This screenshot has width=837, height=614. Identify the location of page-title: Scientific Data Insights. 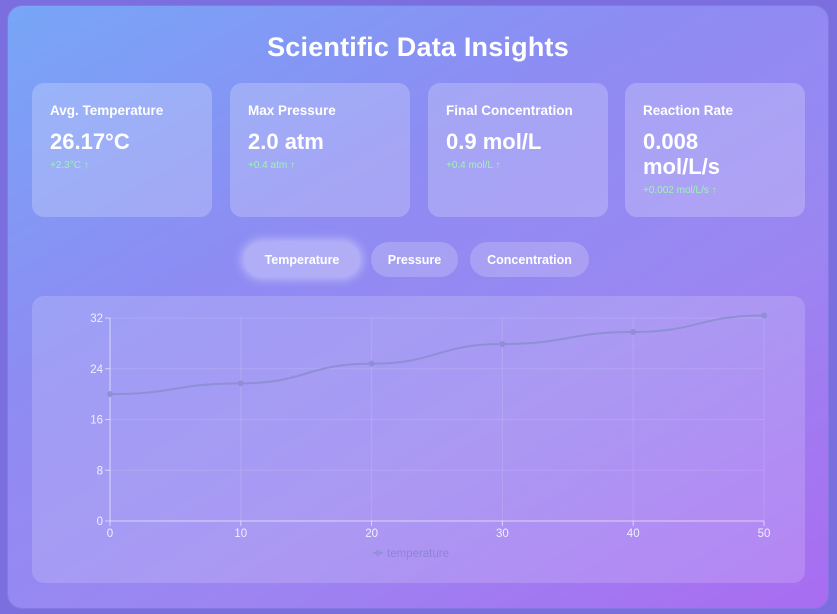
(418, 47).